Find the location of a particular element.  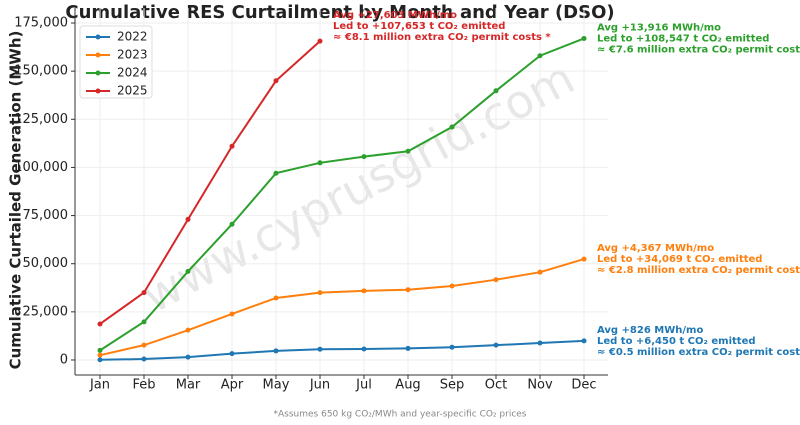

annotation: Avg +27,603 MWh/mo is located at coordinates (395, 15).